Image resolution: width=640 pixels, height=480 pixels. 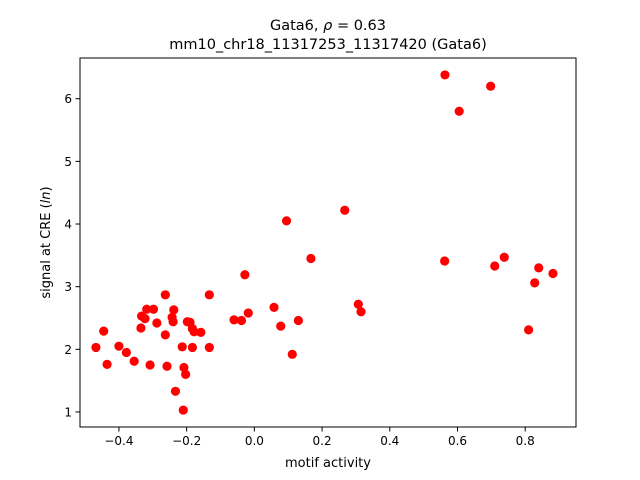 What do you see at coordinates (322, 441) in the screenshot?
I see `x-tick-label: 0.2` at bounding box center [322, 441].